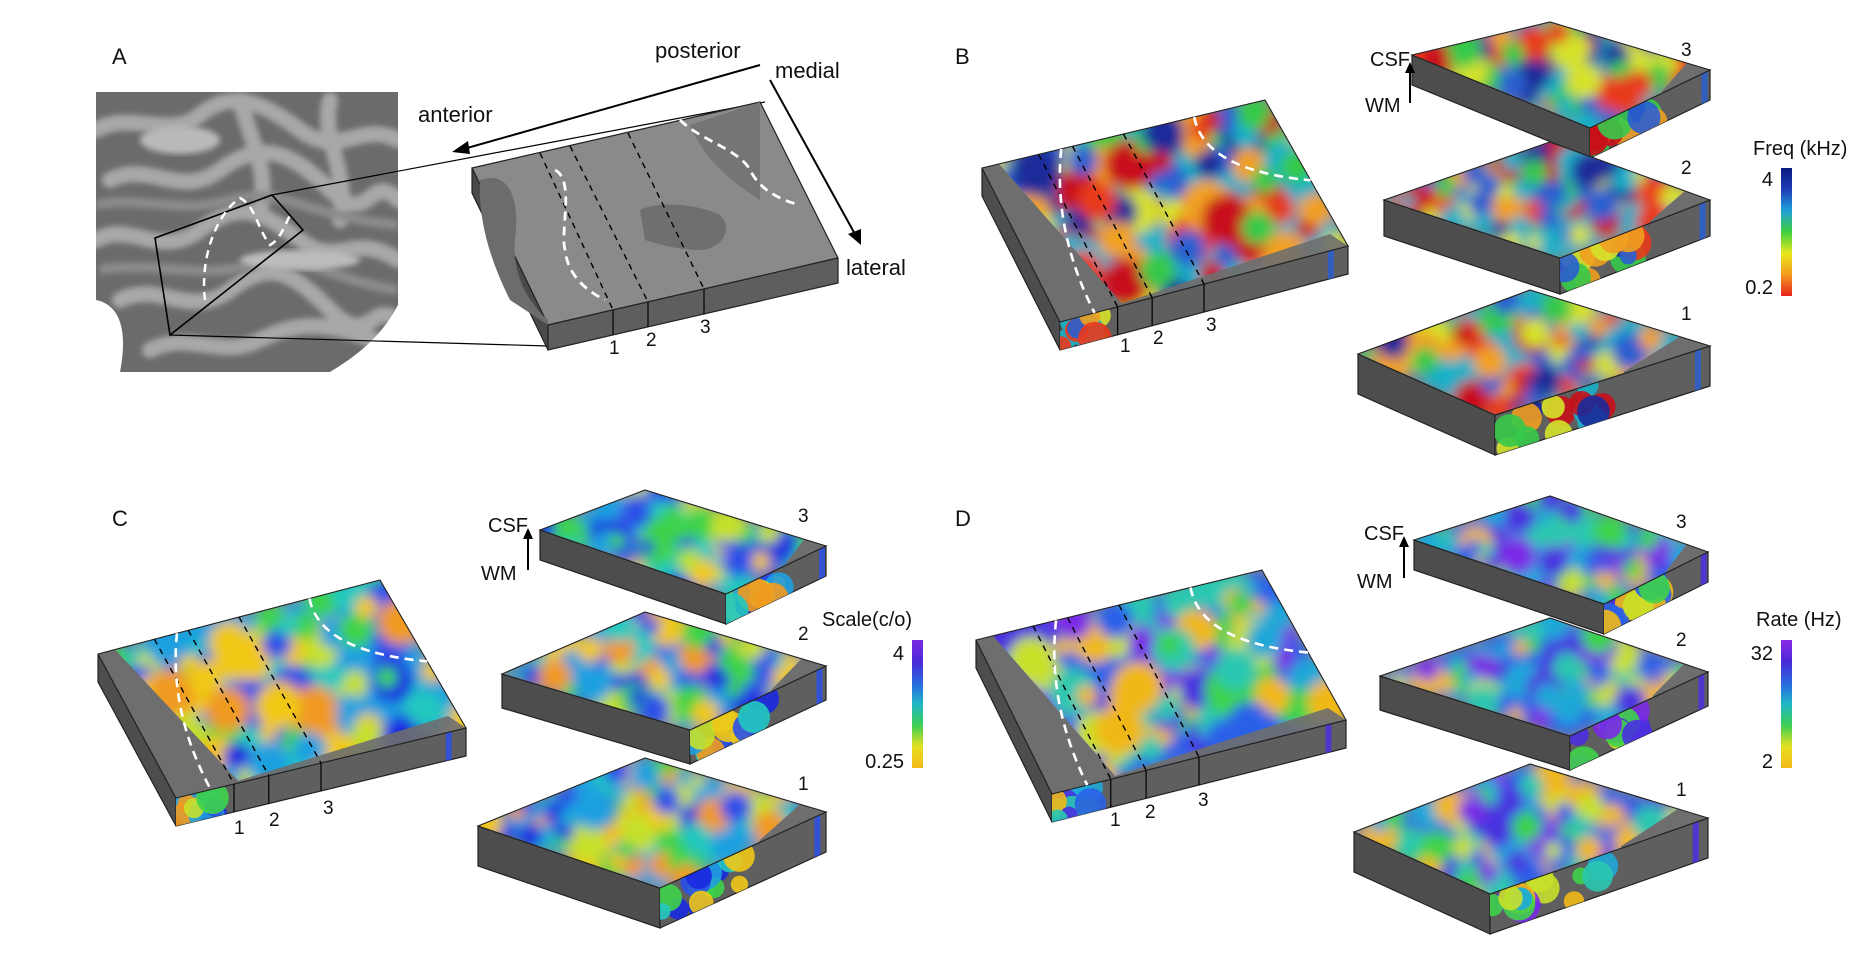 The height and width of the screenshot is (967, 1852). I want to click on panel-c-depth-3-block, so click(683, 557).